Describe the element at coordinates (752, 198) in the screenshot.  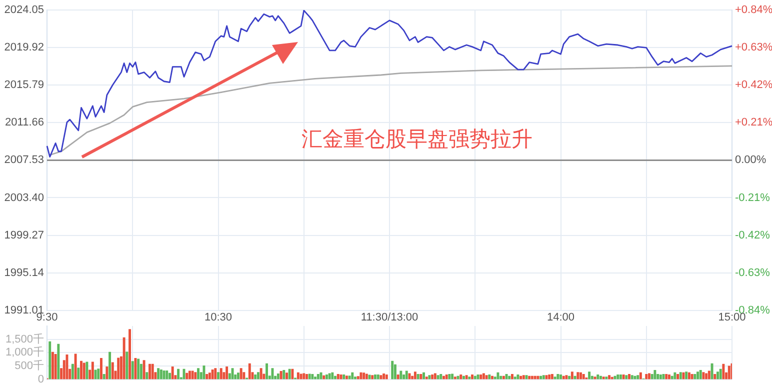
I see `y2-tick-label: -0.21%` at that location.